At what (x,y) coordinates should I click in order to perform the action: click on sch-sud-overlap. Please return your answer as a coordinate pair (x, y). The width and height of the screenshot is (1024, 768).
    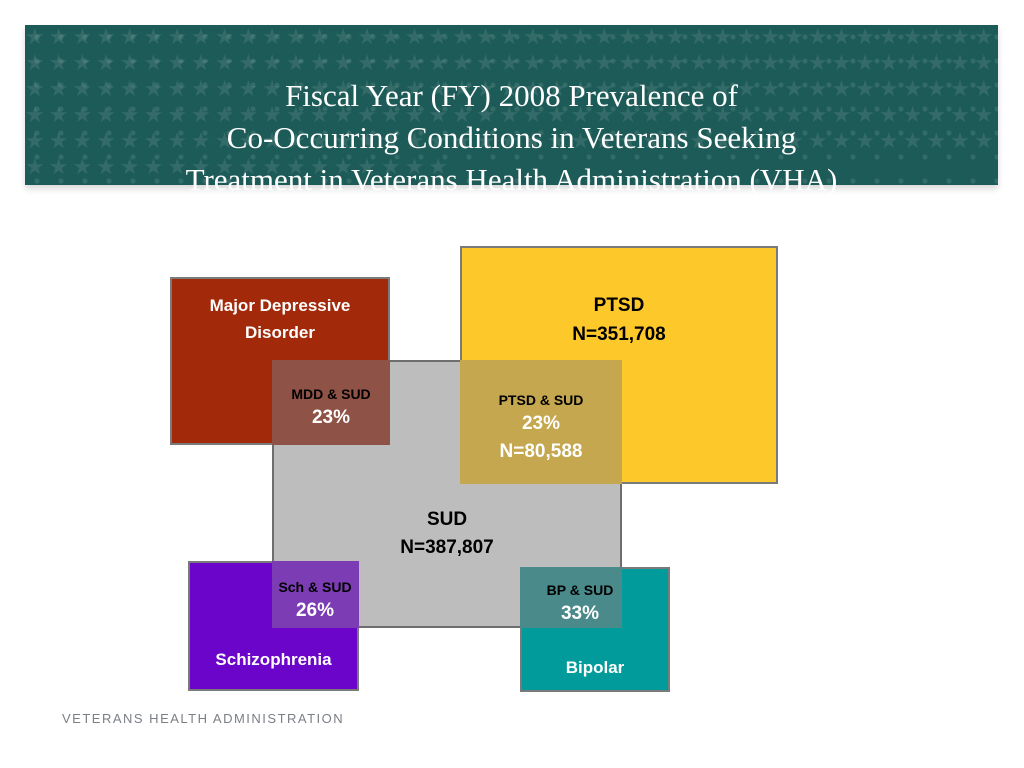
    Looking at the image, I should click on (315, 594).